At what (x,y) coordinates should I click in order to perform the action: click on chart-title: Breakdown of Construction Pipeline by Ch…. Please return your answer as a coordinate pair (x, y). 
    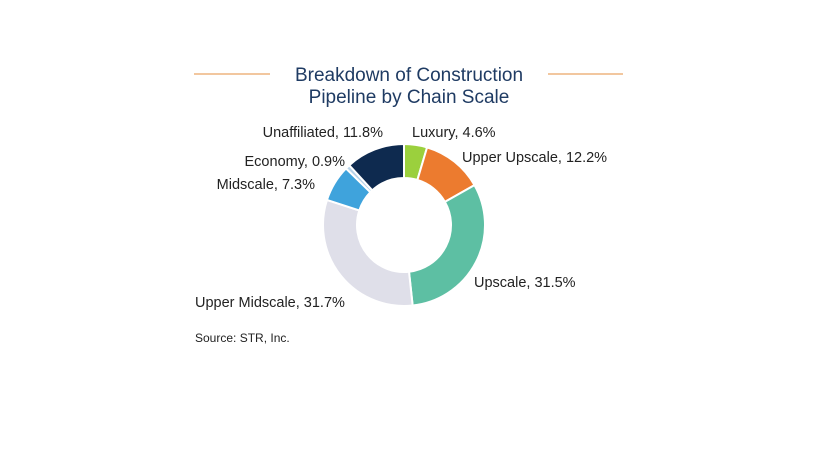
    Looking at the image, I should click on (409, 87).